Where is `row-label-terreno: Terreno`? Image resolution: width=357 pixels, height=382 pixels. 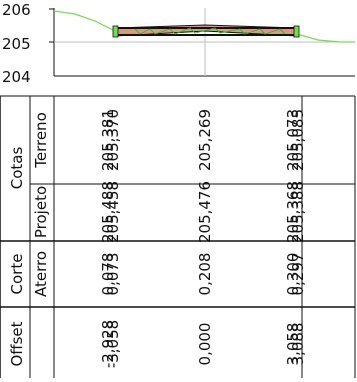 row-label-terreno: Terreno is located at coordinates (41, 140).